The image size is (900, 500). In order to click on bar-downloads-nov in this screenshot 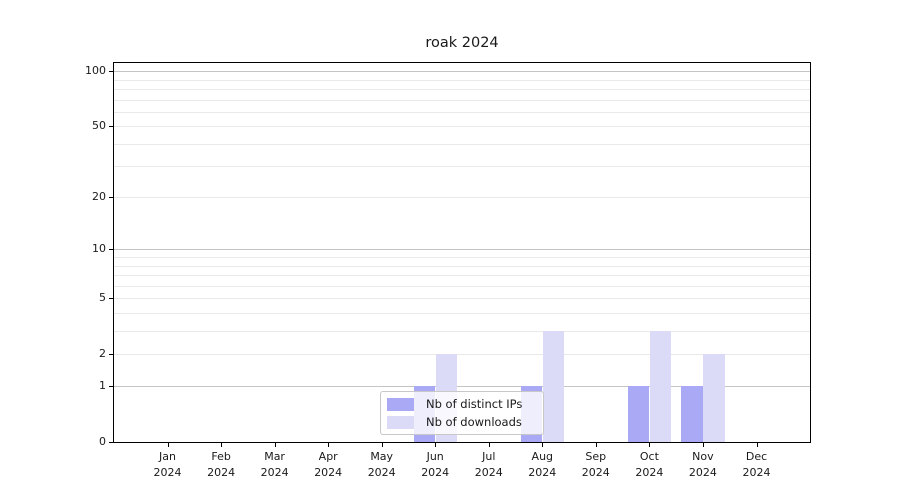, I will do `click(714, 397)`.